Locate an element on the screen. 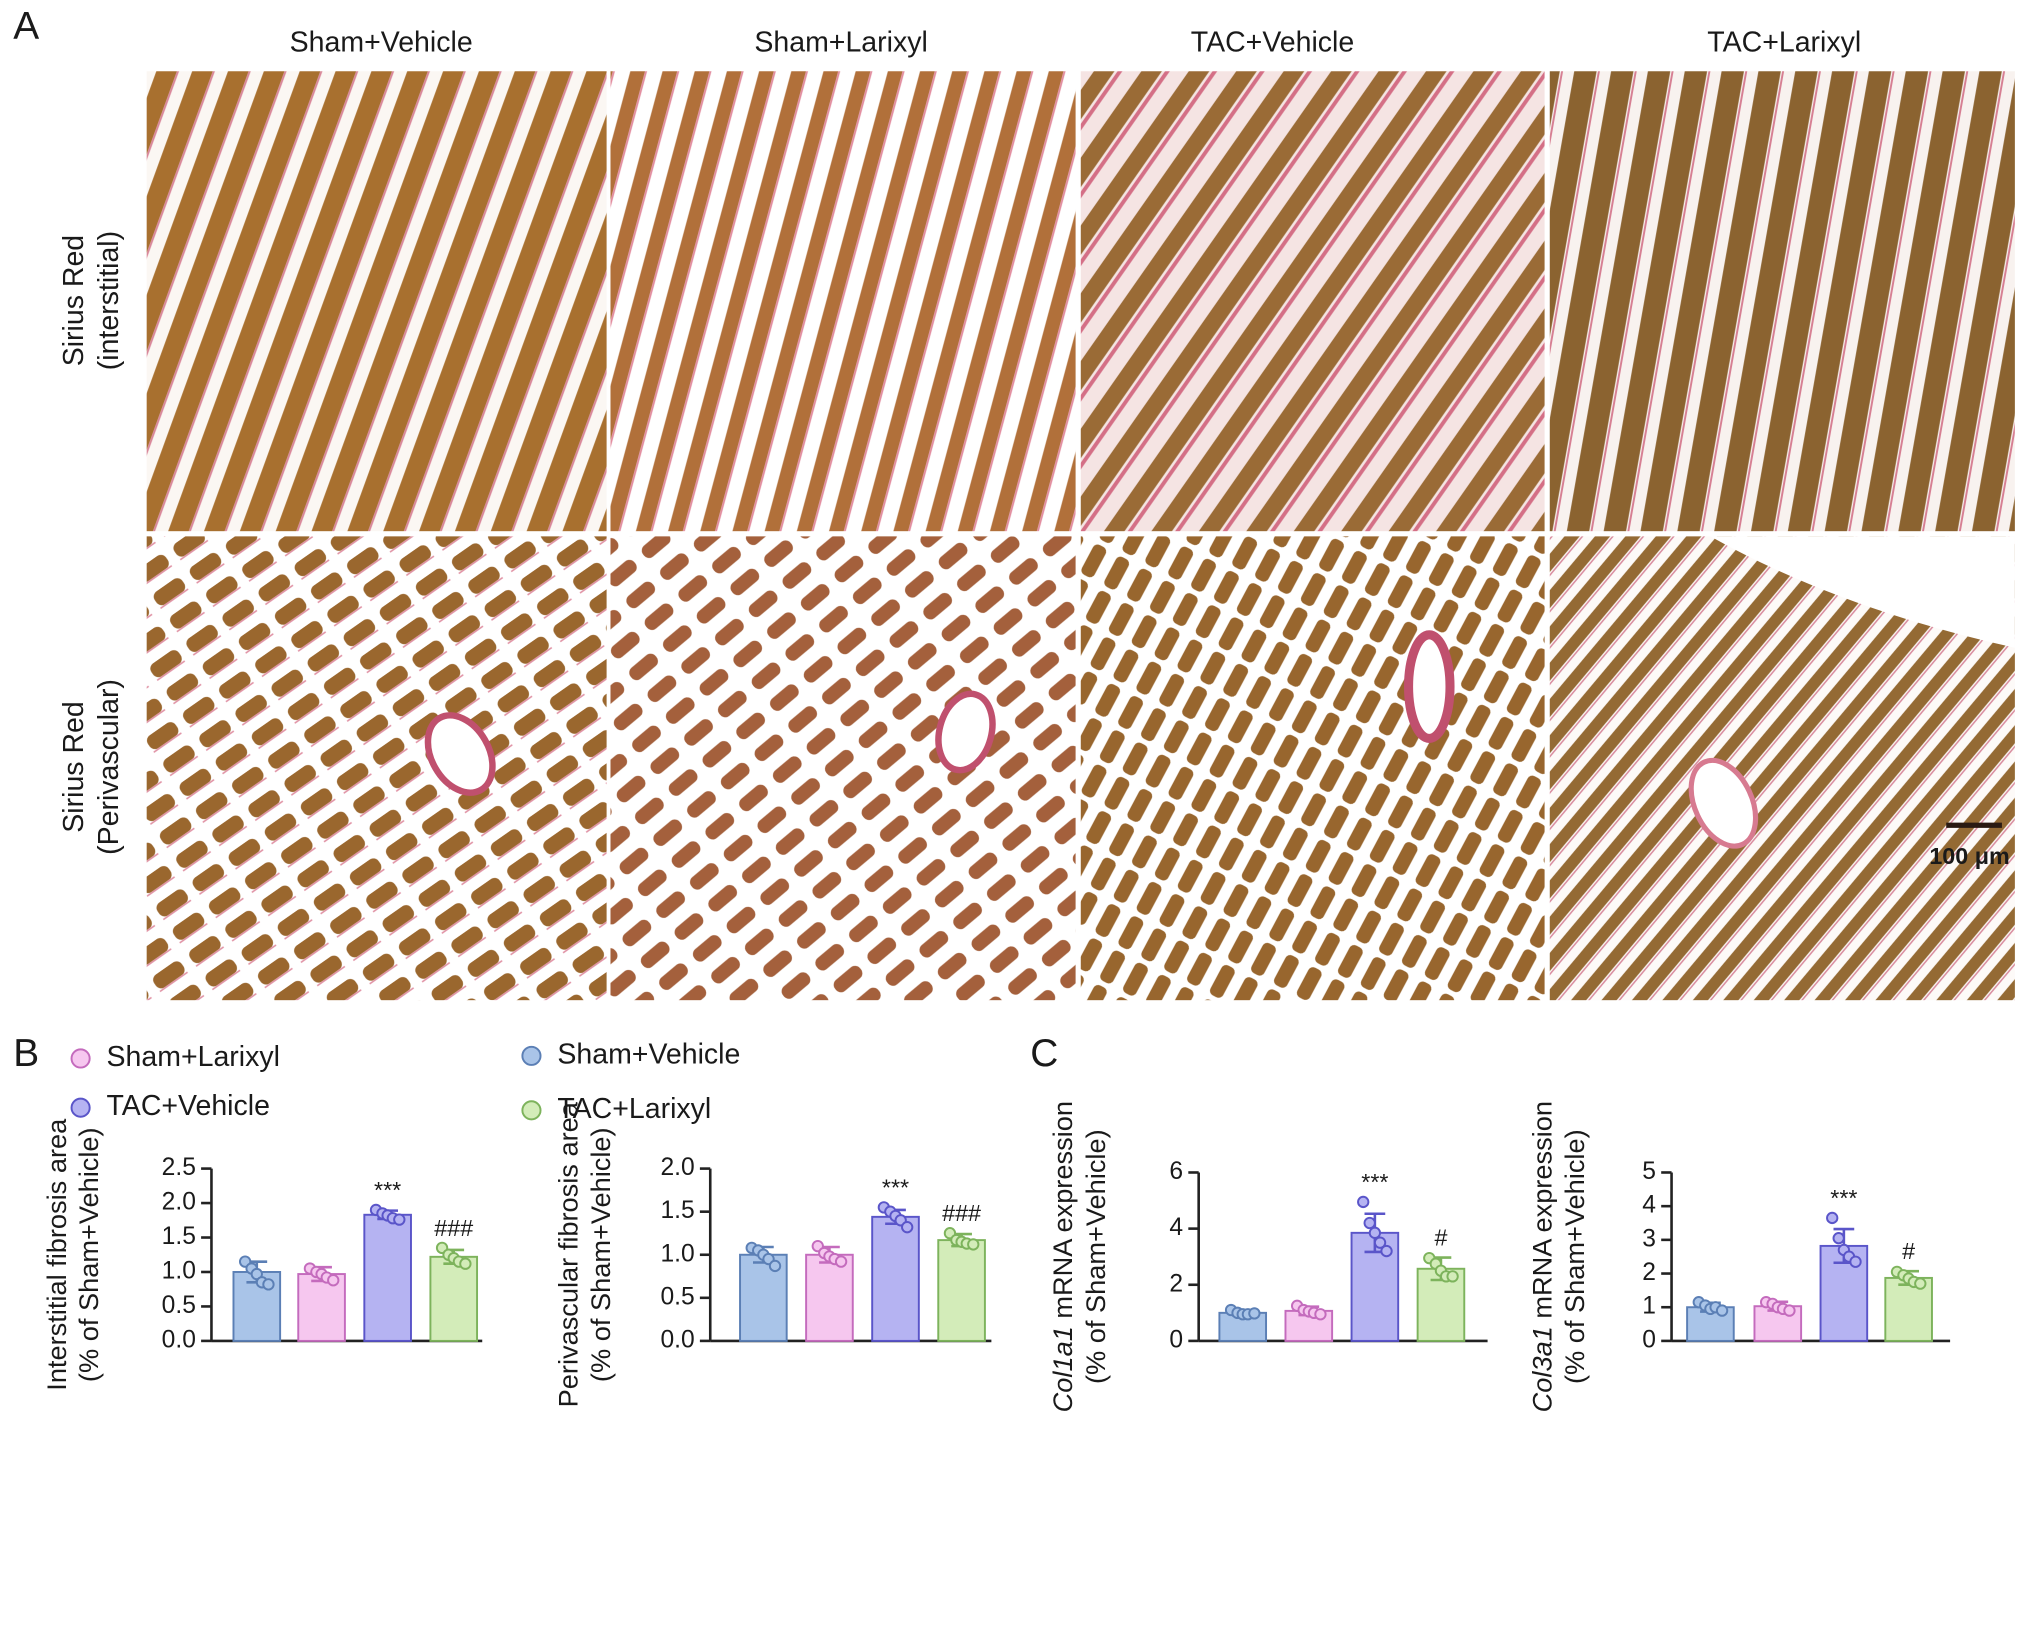  y-tick-label: 1 is located at coordinates (1649, 1306).